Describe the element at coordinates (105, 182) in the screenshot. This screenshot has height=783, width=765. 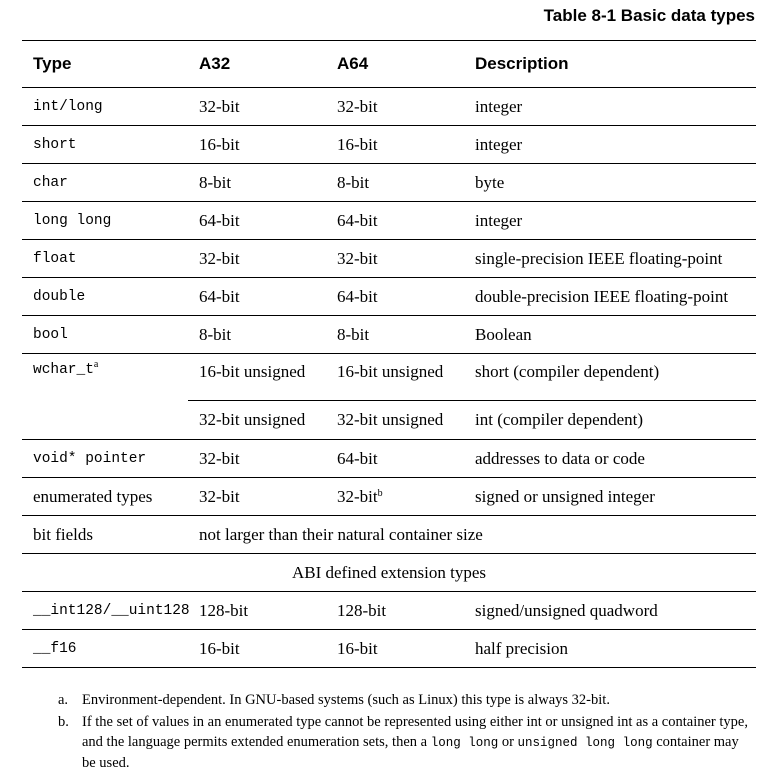
I see `type-cell: char` at that location.